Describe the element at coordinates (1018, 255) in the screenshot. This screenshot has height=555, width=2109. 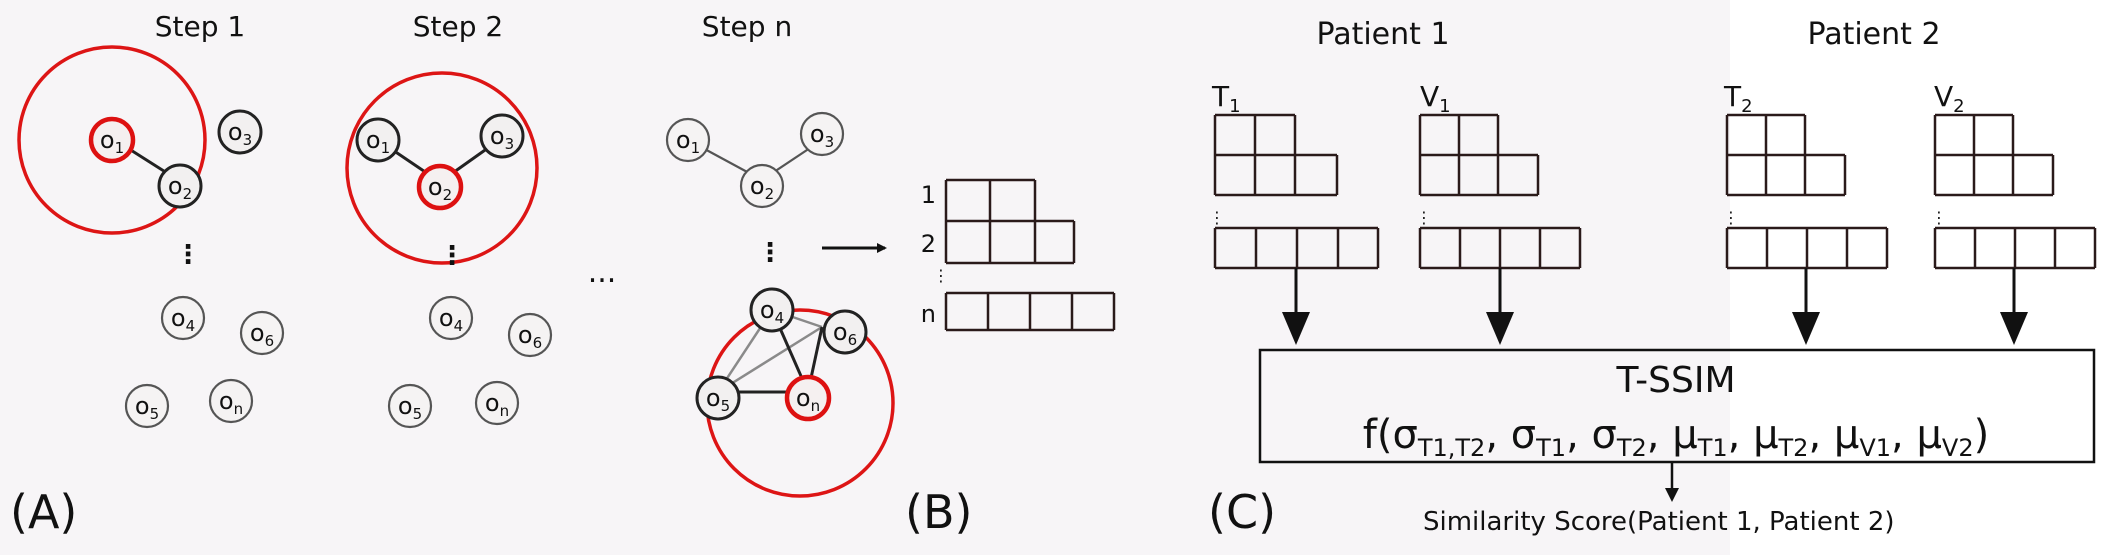
I see `graph-encoding-matrix: 1 2 ⋮ n` at that location.